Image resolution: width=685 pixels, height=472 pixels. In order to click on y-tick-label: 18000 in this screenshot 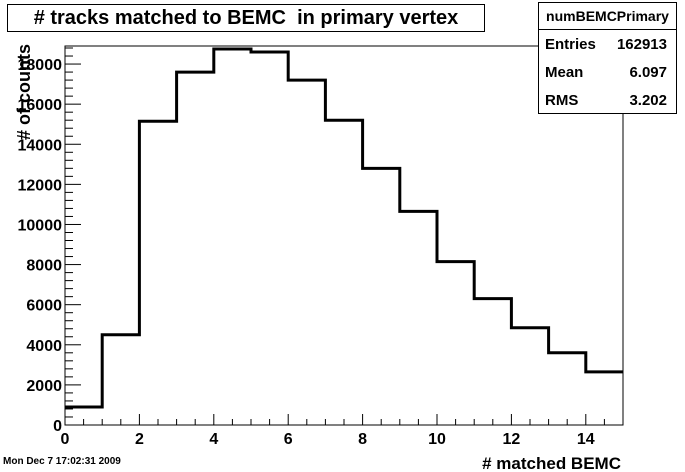, I will do `click(40, 65)`.